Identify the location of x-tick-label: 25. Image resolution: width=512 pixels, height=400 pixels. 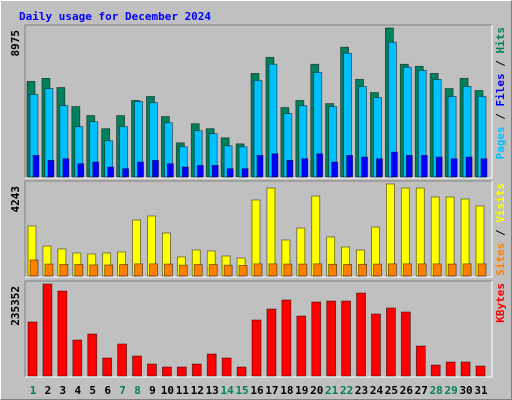
(391, 390).